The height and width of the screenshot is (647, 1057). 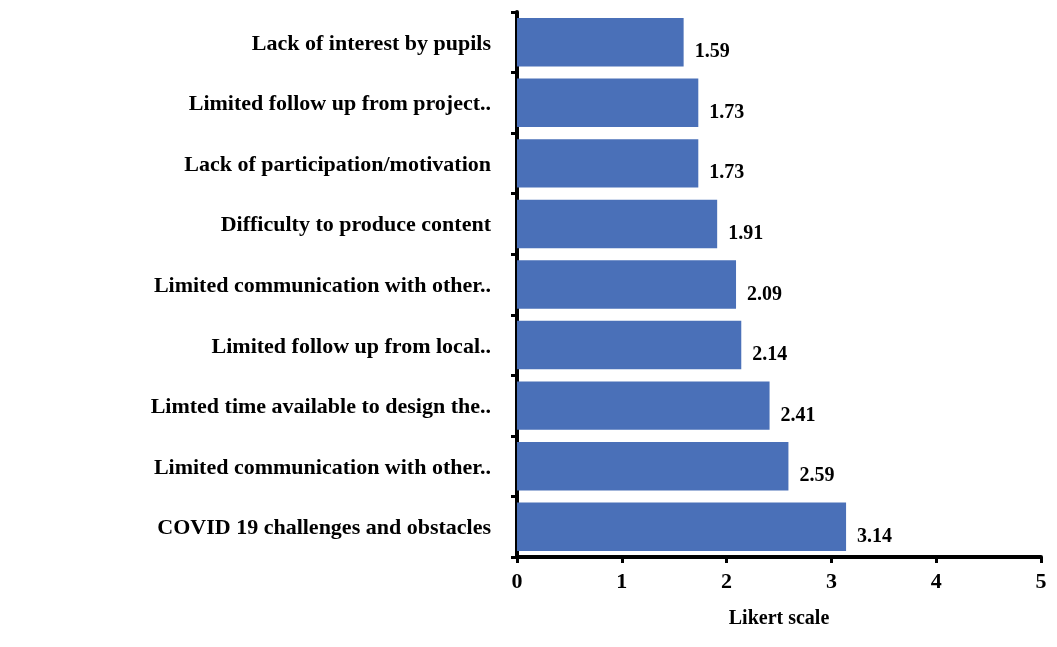 I want to click on y-tick-label: Limited follow up from project.., so click(x=339, y=103).